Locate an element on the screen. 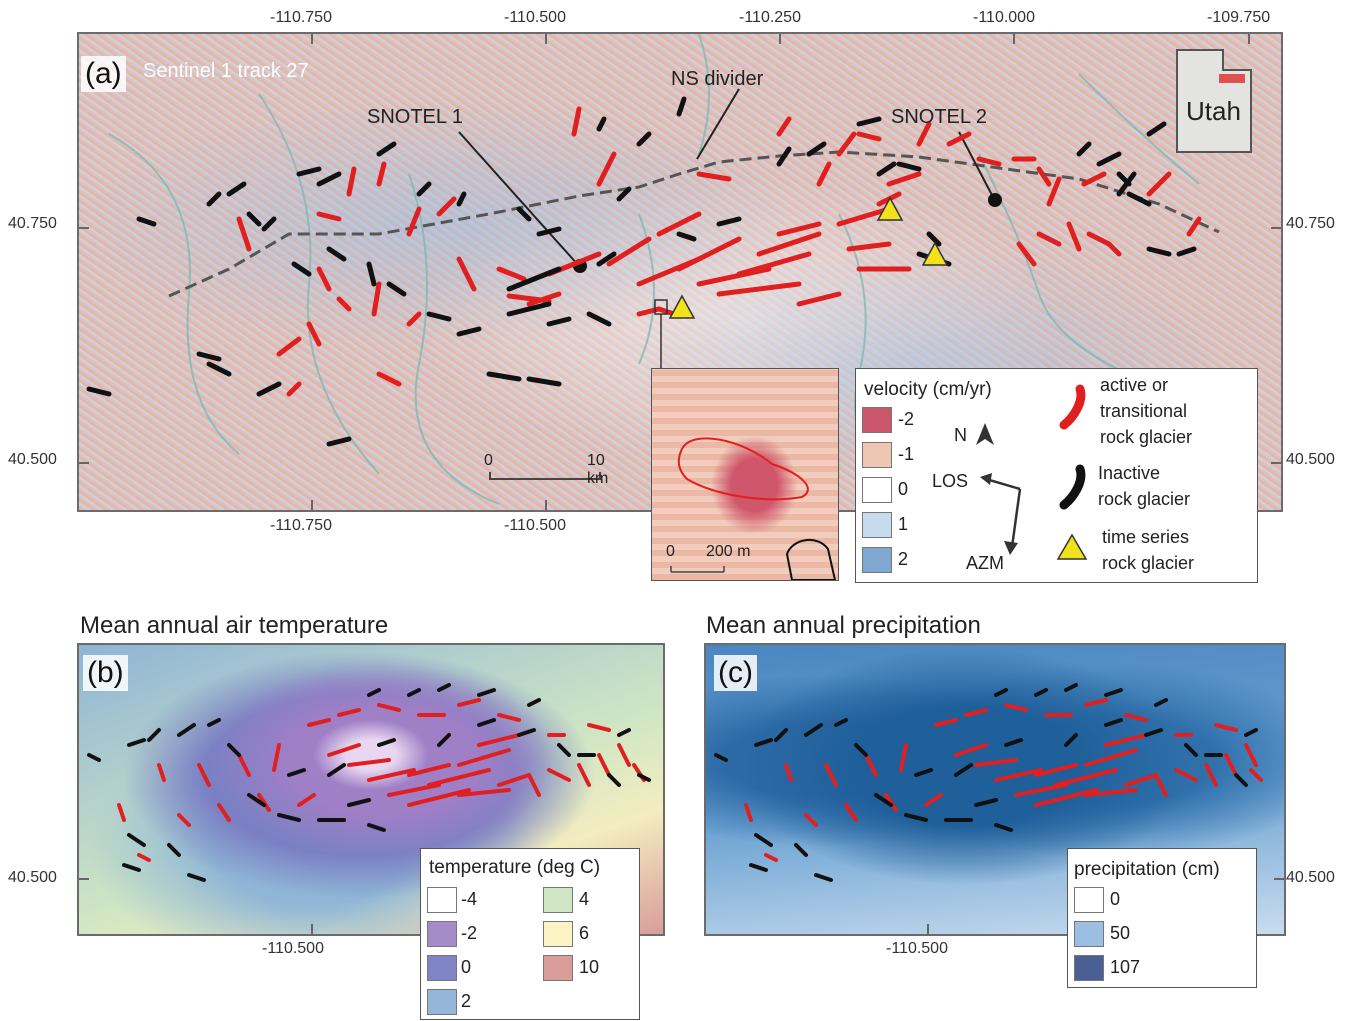  precip-label-1: 0 is located at coordinates (1115, 899).